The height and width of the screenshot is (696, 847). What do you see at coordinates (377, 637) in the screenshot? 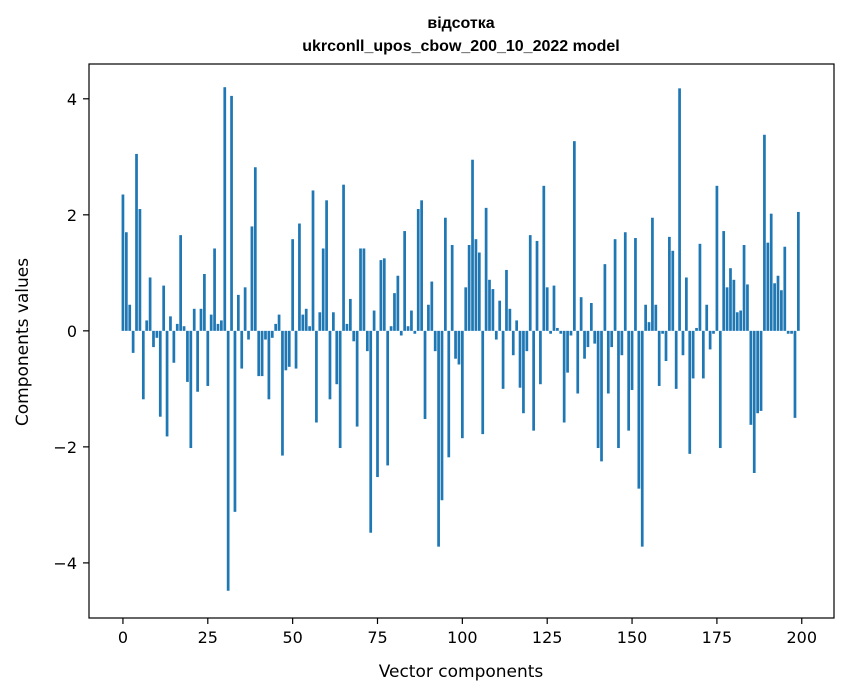
I see `x-tick-label: 75` at bounding box center [377, 637].